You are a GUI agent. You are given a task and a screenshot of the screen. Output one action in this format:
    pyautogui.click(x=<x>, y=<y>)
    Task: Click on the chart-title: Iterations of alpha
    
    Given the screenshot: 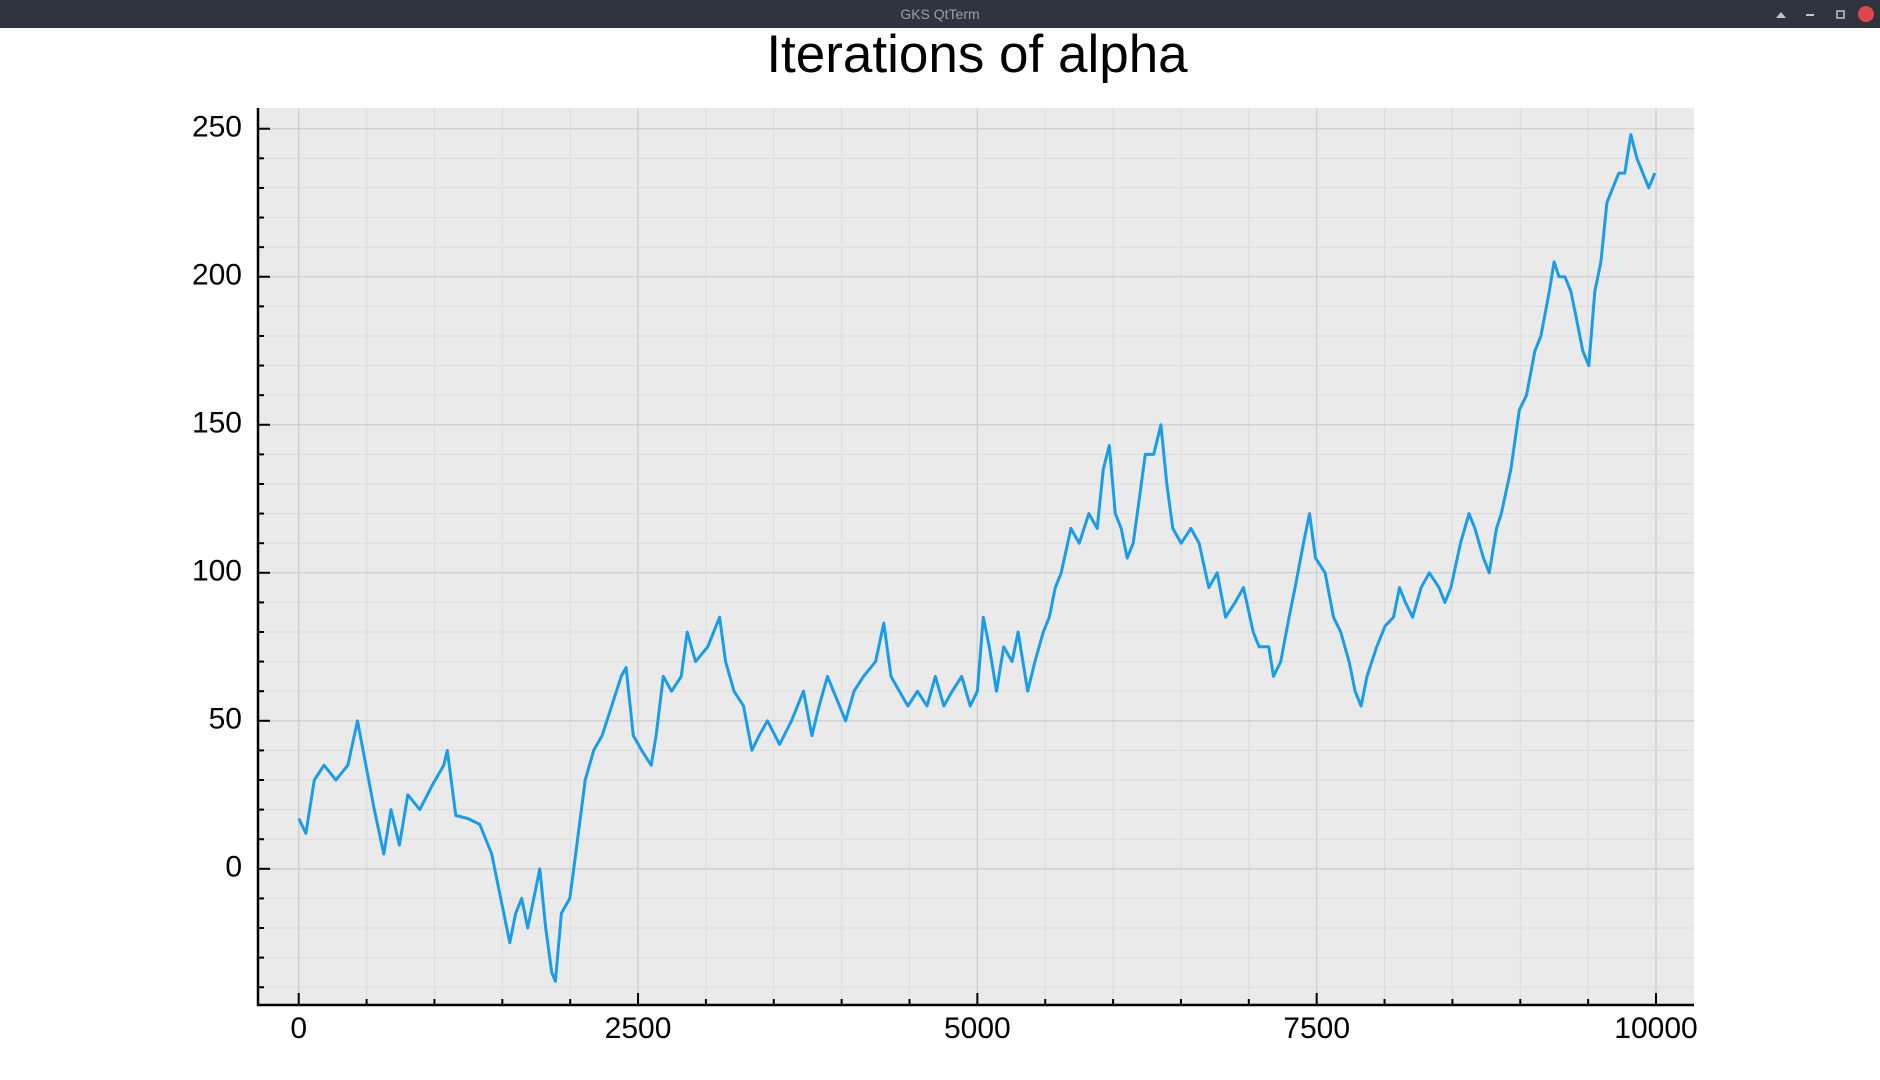 What is the action you would take?
    pyautogui.click(x=977, y=56)
    